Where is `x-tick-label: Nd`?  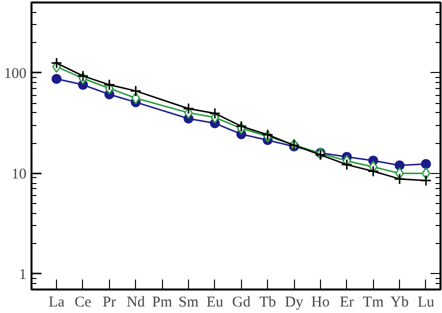
x-tick-label: Nd is located at coordinates (136, 302).